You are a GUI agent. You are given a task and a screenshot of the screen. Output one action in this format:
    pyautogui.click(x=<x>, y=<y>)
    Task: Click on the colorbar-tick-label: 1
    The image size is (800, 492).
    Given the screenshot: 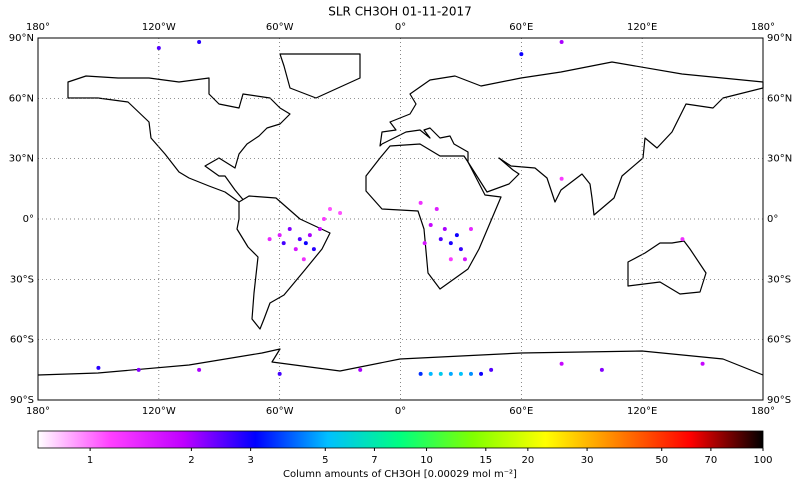 What is the action you would take?
    pyautogui.click(x=90, y=460)
    